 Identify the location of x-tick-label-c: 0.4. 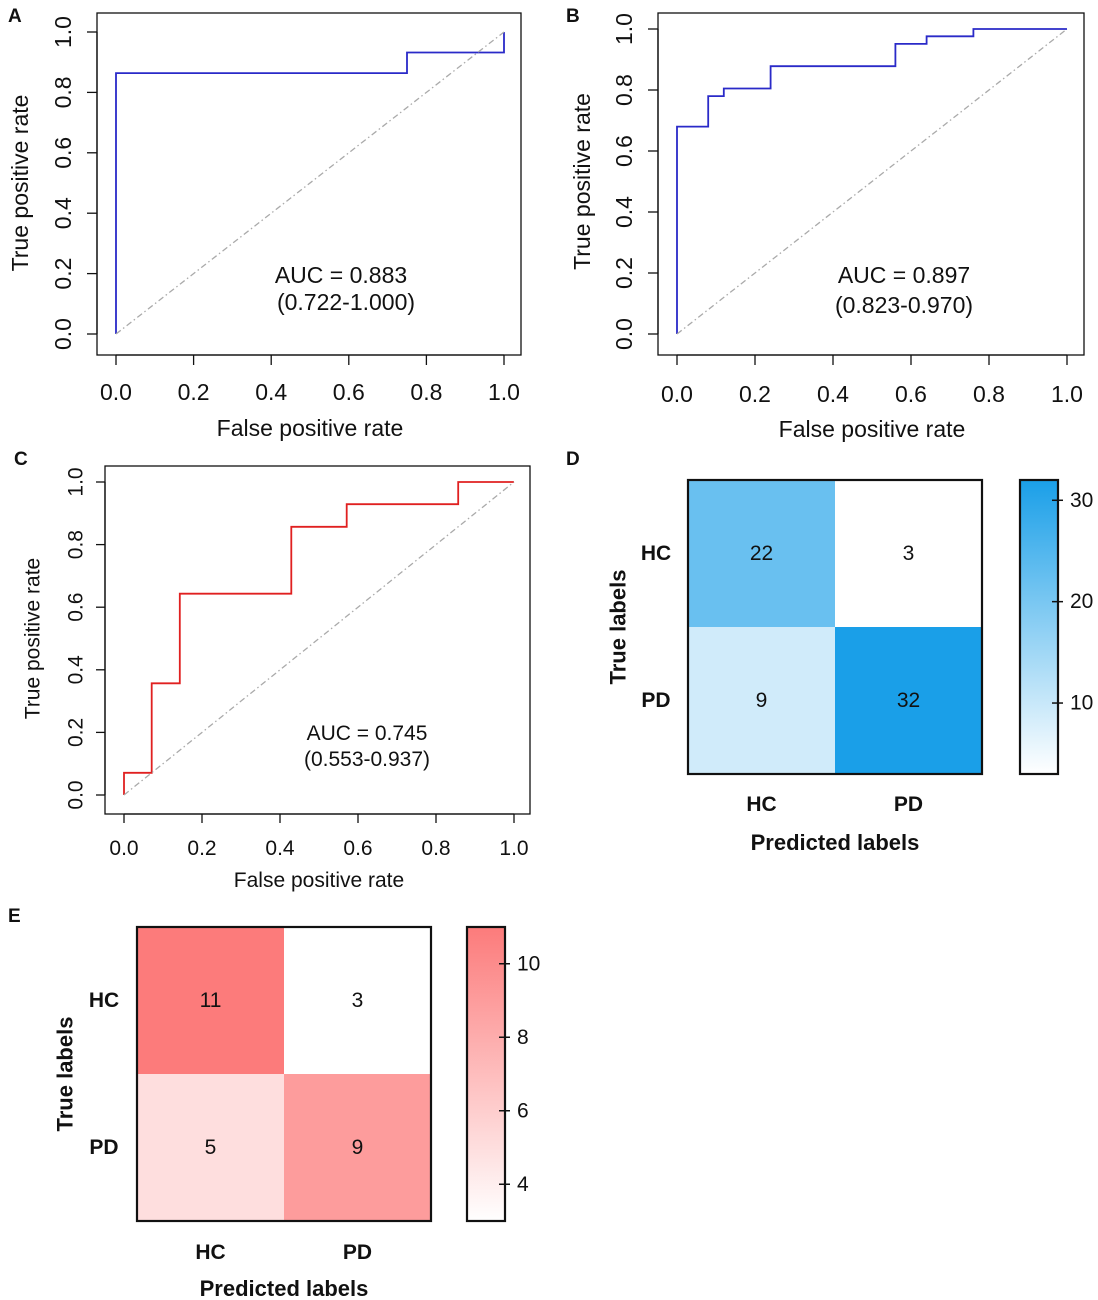
(280, 848).